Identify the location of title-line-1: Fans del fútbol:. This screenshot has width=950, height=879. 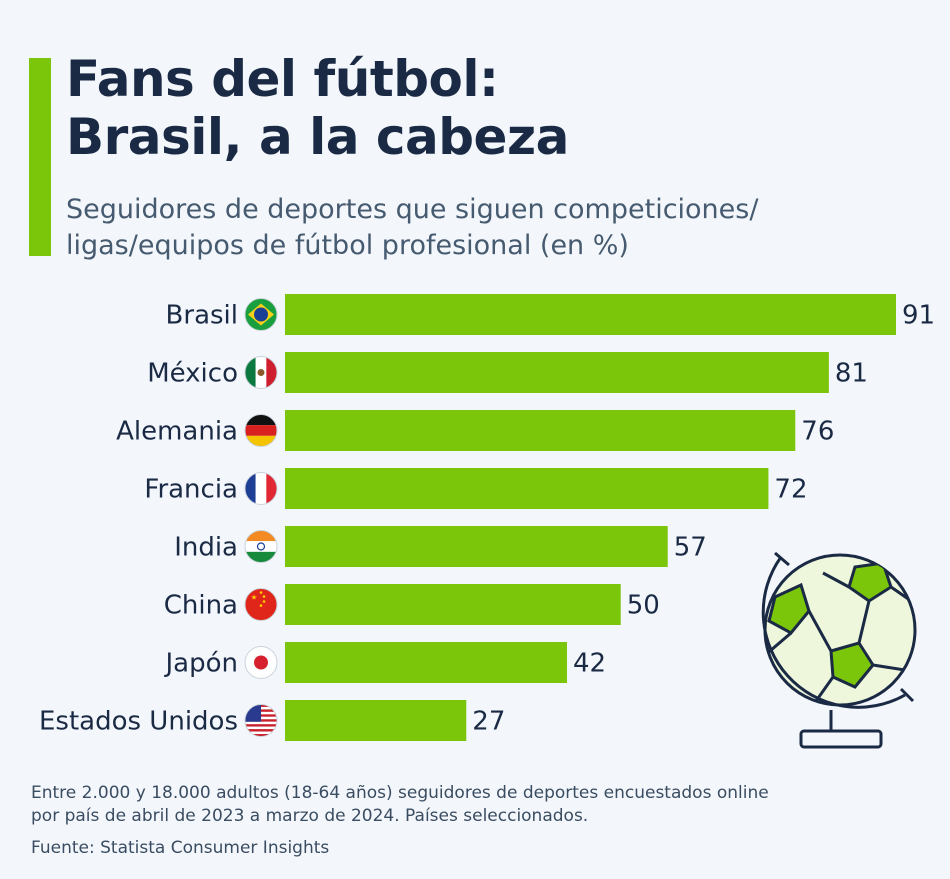
(282, 79).